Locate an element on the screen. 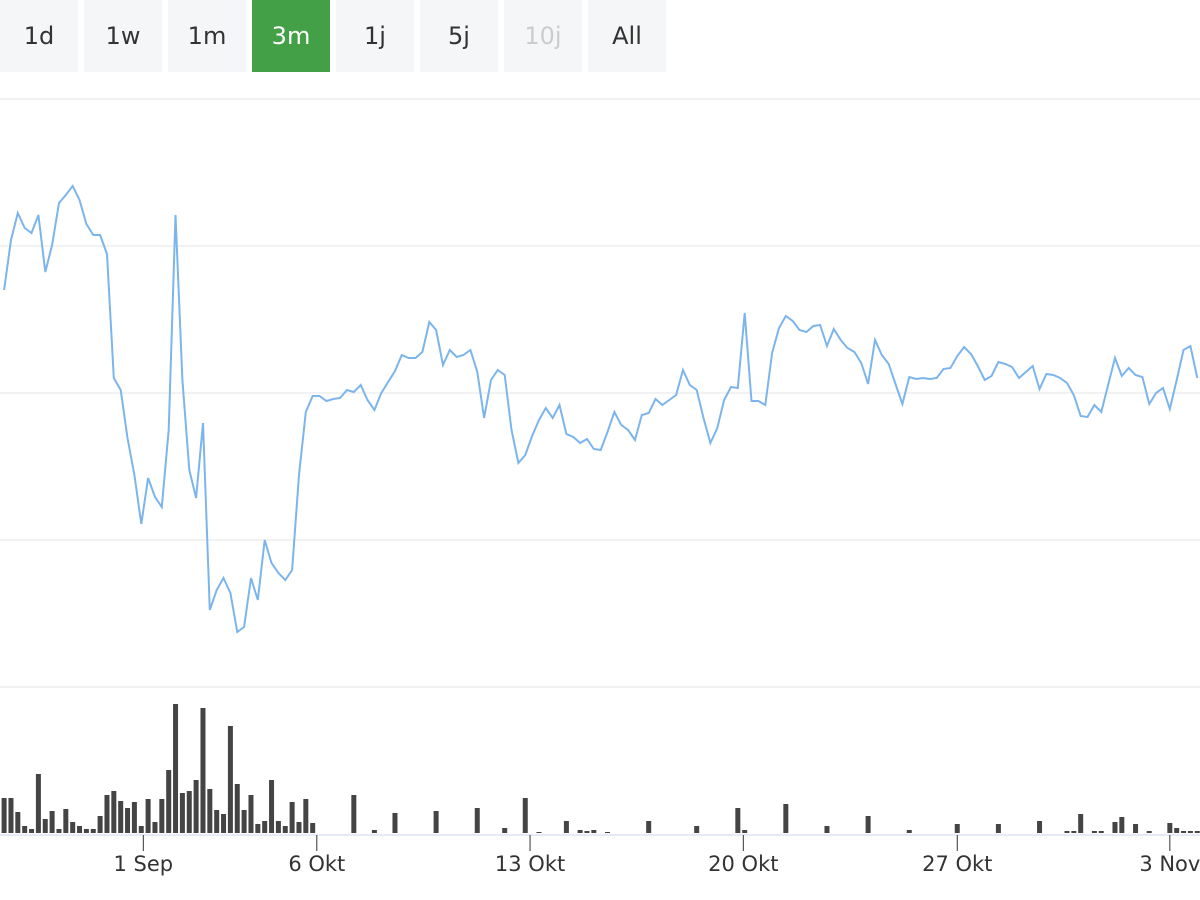 The height and width of the screenshot is (900, 1200). x-tick-label: 6 Okt is located at coordinates (316, 864).